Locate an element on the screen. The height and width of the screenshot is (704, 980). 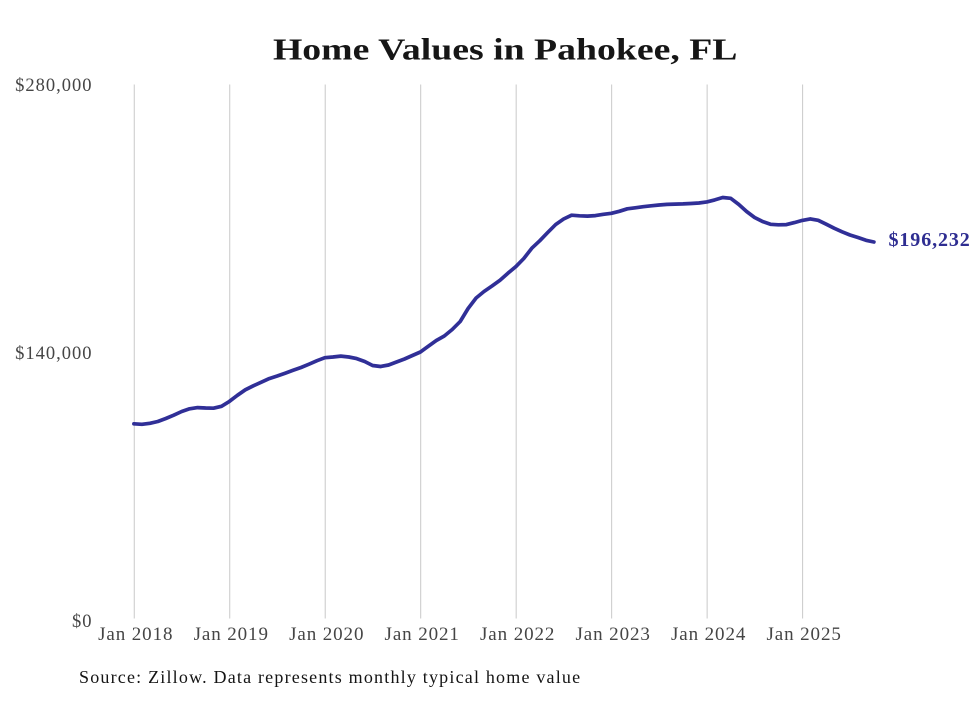
svg-text: Home Values in Pahokee, FL is located at coordinates (505, 50).